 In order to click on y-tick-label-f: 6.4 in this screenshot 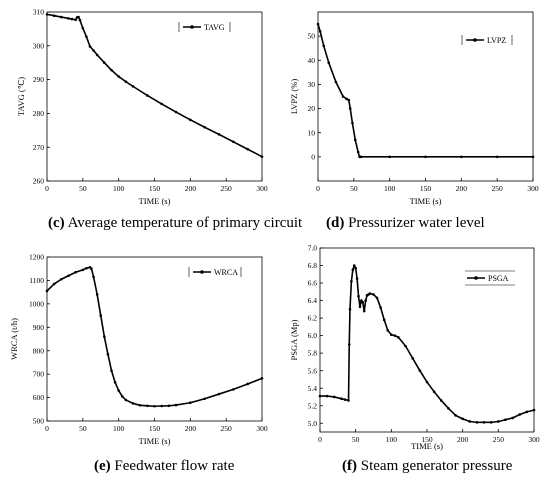, I will do `click(313, 300)`.